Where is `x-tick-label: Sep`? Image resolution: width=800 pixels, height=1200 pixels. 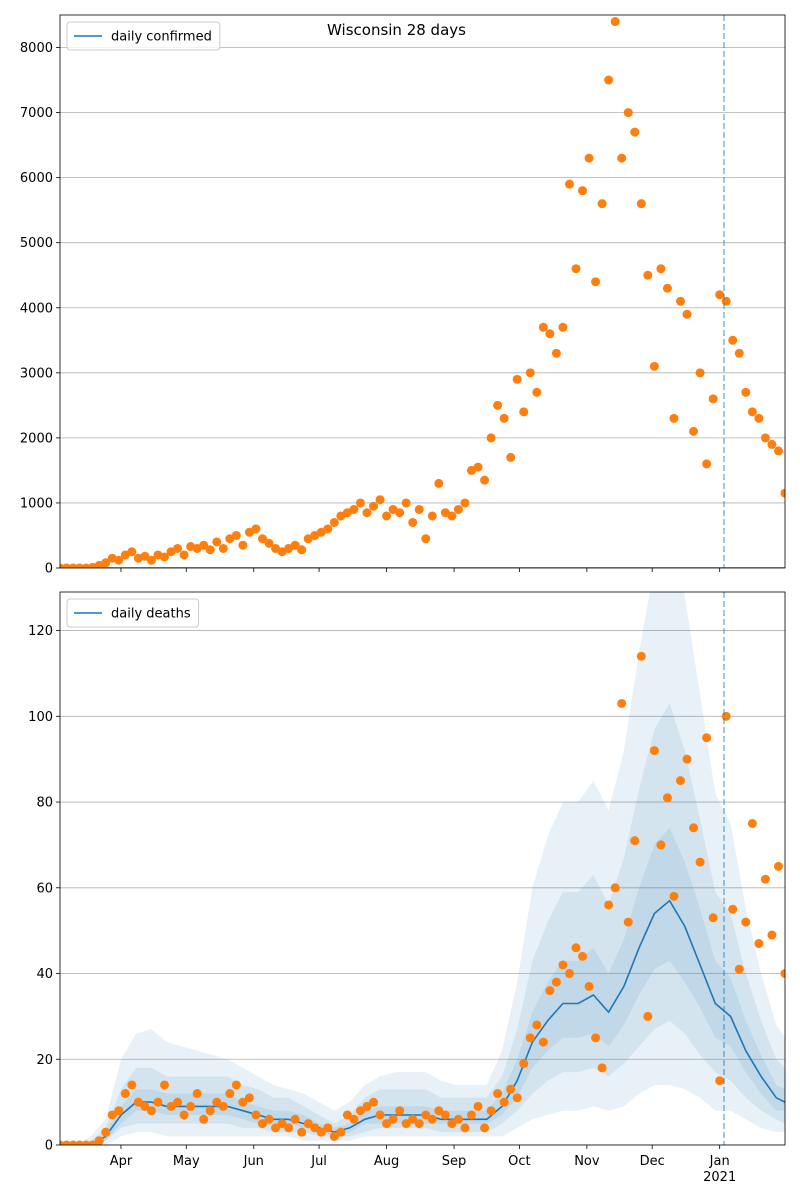
x-tick-label: Sep is located at coordinates (454, 1161).